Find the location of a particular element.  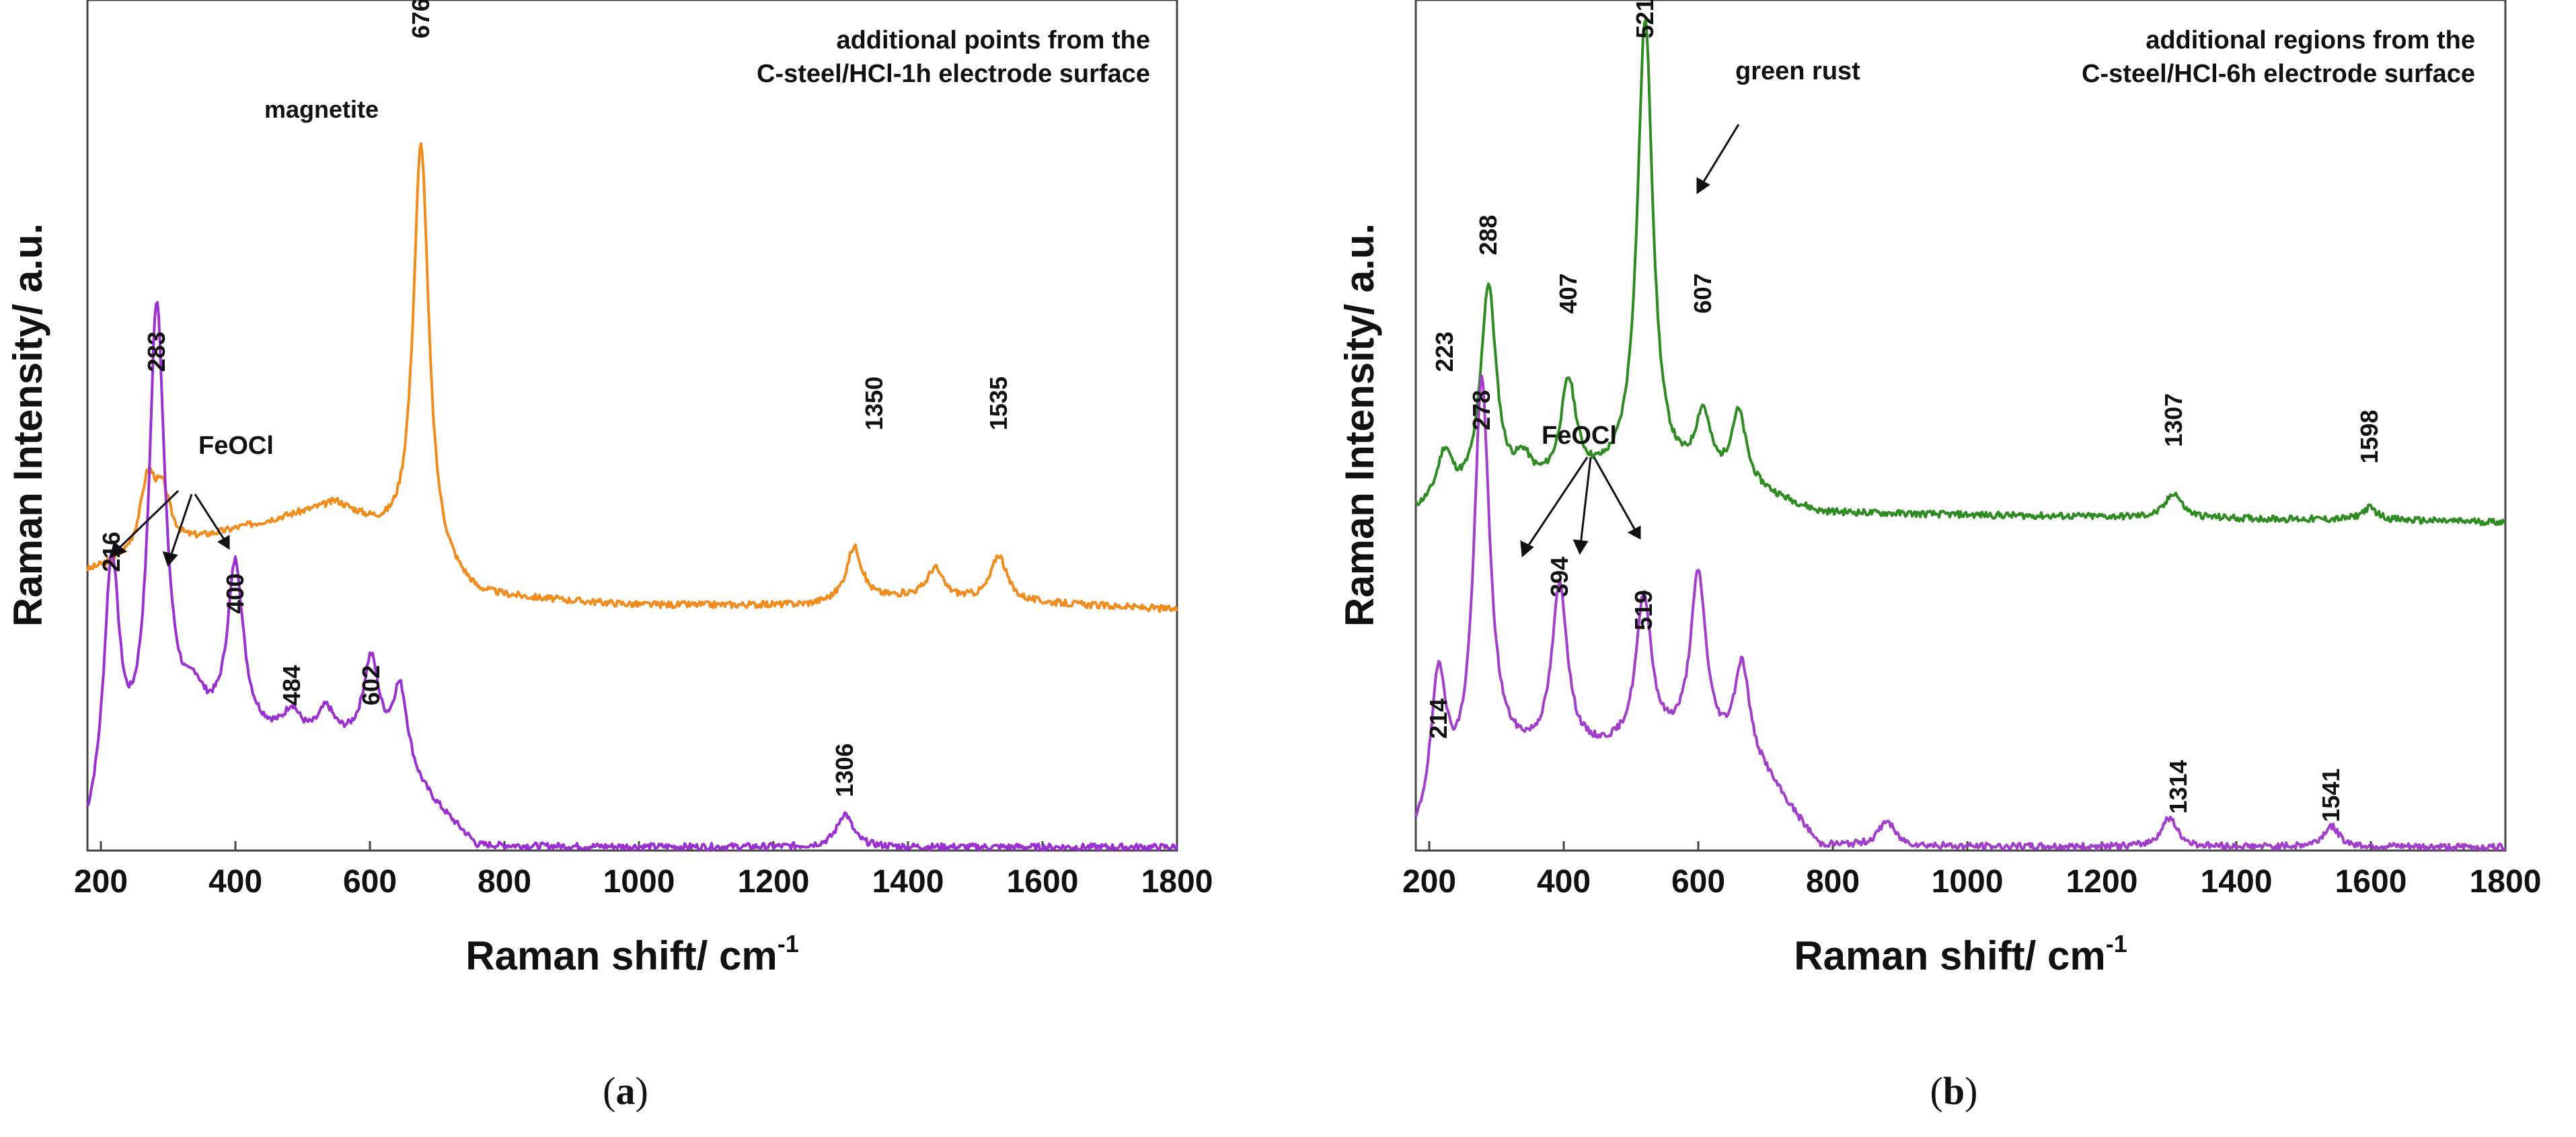

arrow-head-green-rust is located at coordinates (1703, 185).